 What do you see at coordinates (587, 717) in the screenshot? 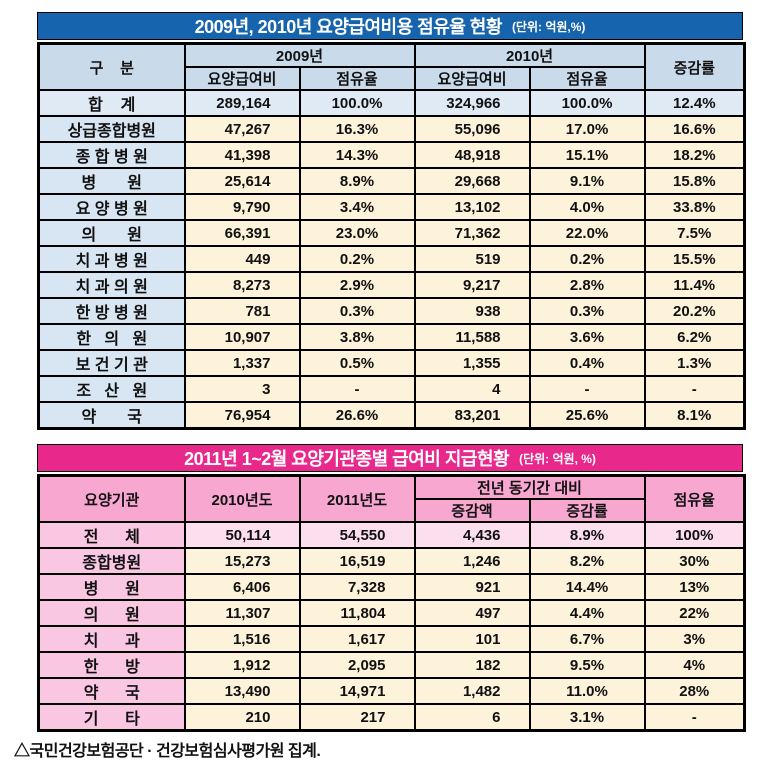
I see `cell-value: 3.1%` at bounding box center [587, 717].